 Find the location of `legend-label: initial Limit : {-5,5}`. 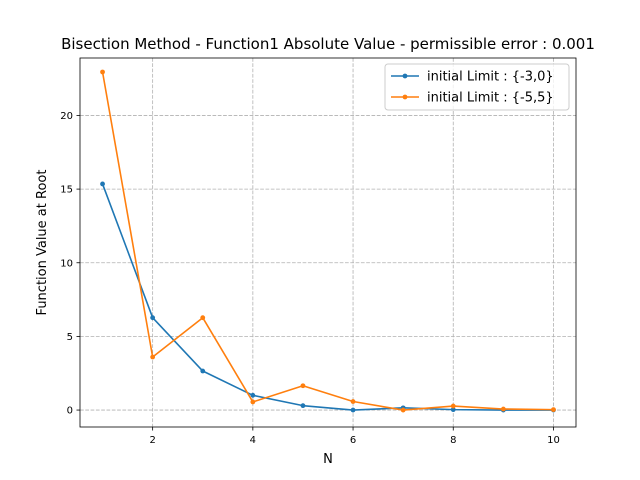

legend-label: initial Limit : {-5,5} is located at coordinates (490, 98).